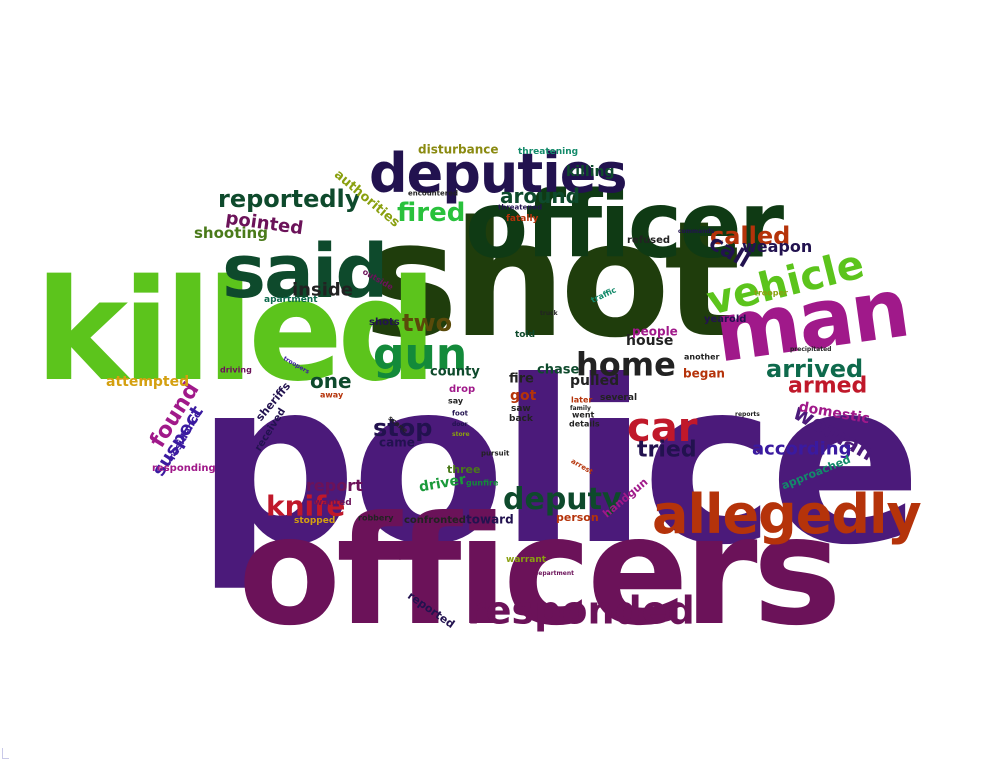 Image resolution: width=1000 pixels, height=763 pixels. Describe the element at coordinates (811, 350) in the screenshot. I see `word-precipitated: precipitated` at that location.